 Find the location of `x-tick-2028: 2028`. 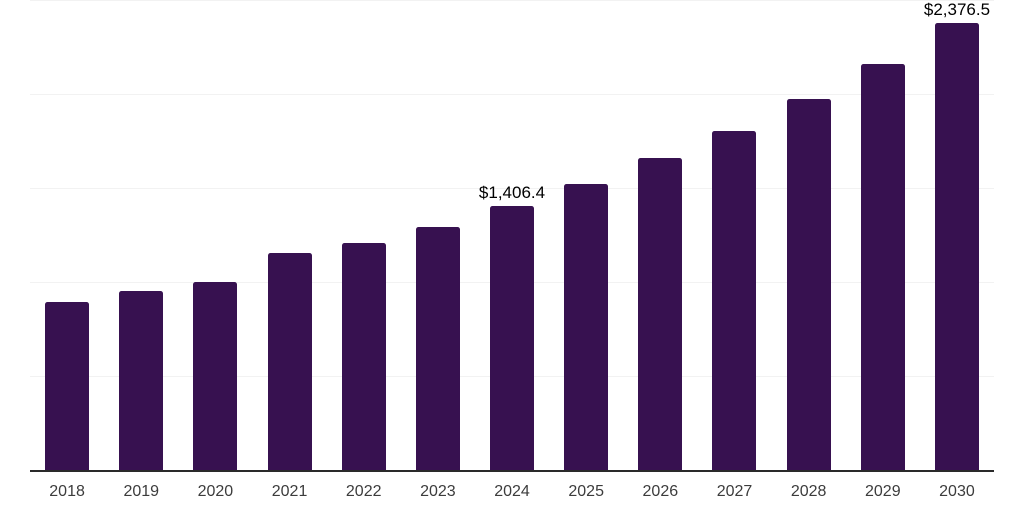

x-tick-2028: 2028 is located at coordinates (808, 491).